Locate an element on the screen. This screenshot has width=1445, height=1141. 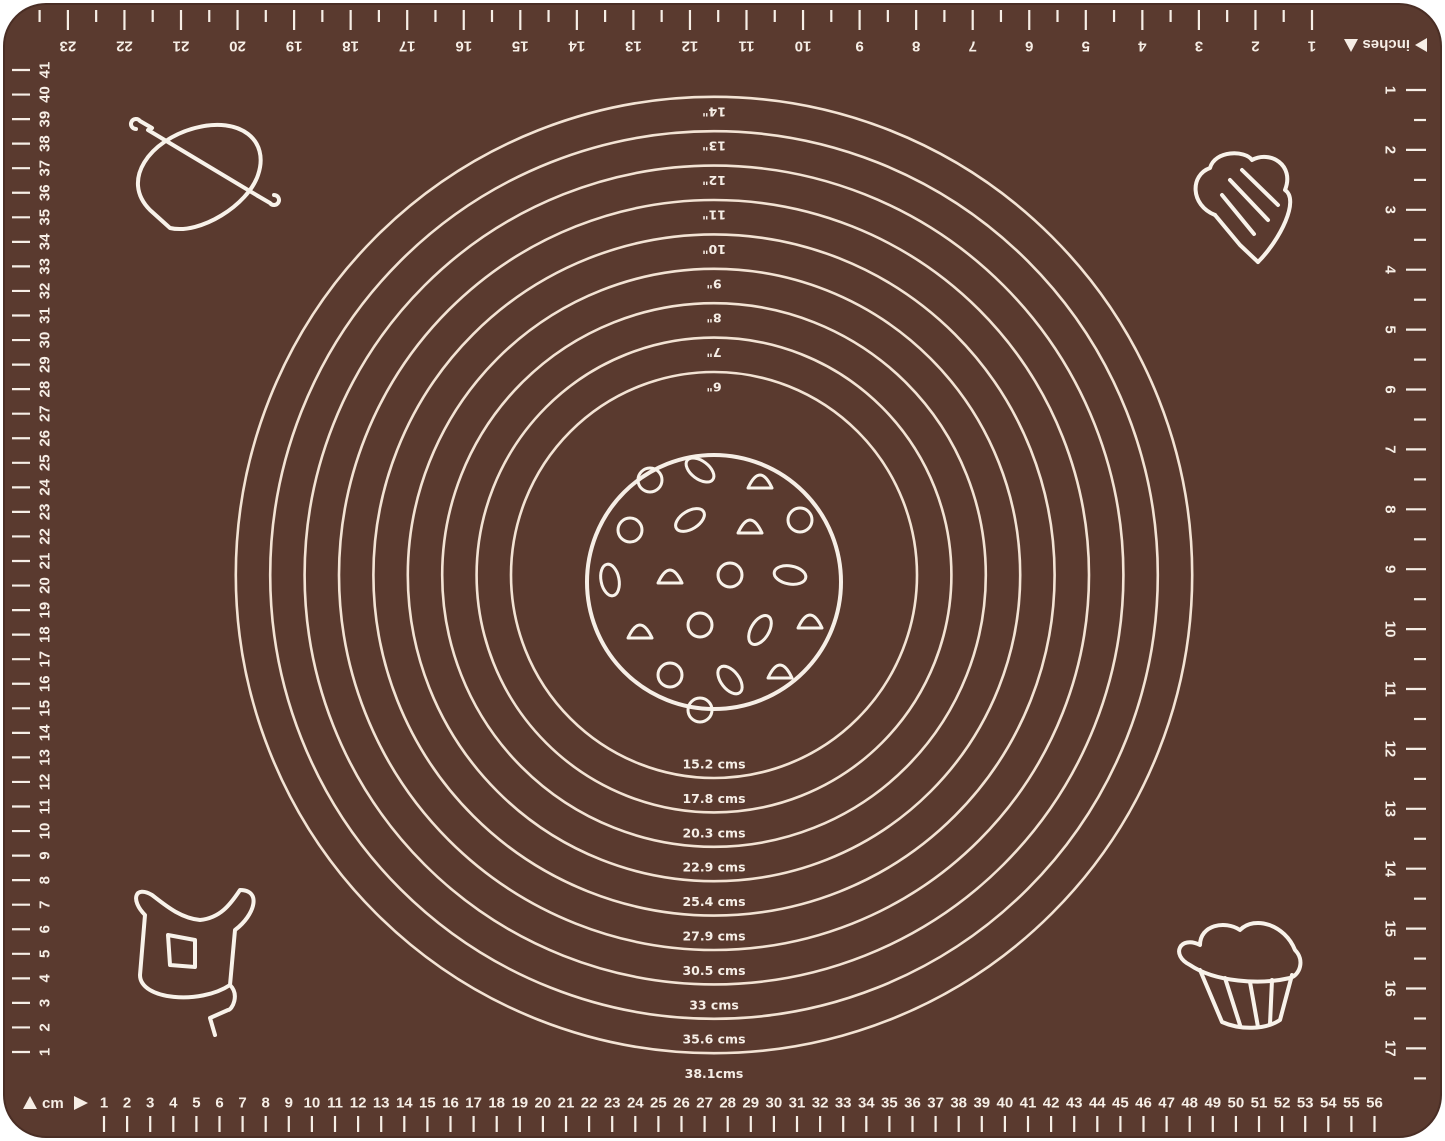
left-ruler-label: 18 is located at coordinates (45, 634).